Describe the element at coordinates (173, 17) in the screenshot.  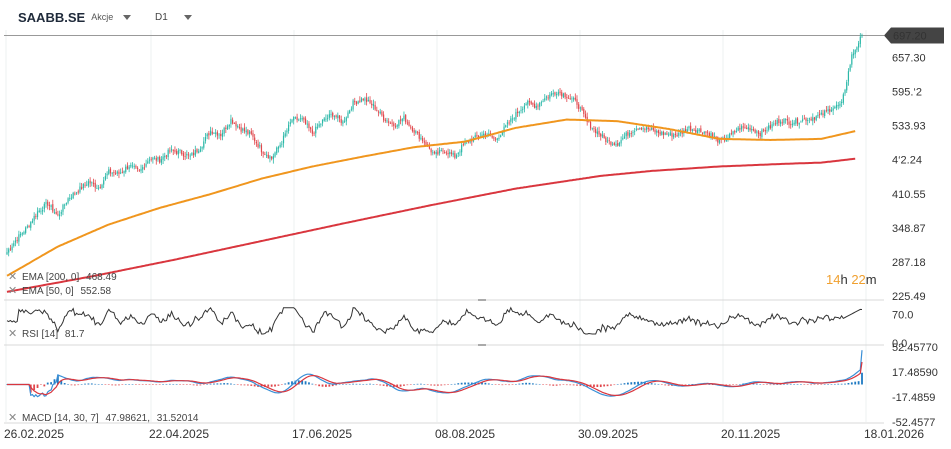
I see `timeframe-selector: D1` at that location.